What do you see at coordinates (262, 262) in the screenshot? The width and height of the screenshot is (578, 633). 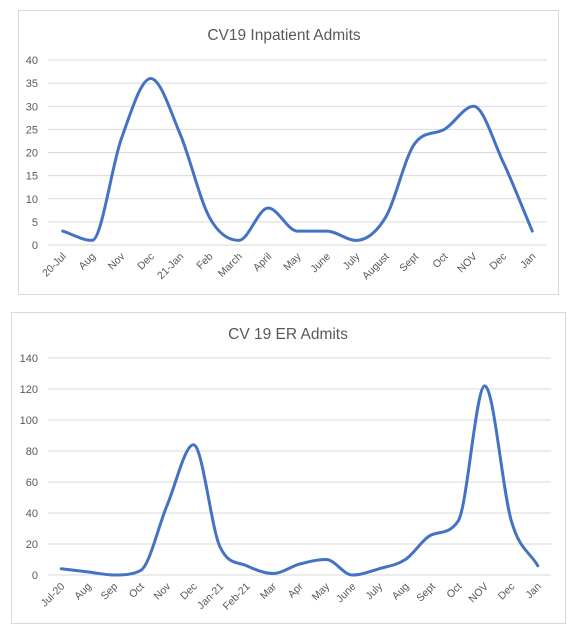 I see `x-tick-label: April` at bounding box center [262, 262].